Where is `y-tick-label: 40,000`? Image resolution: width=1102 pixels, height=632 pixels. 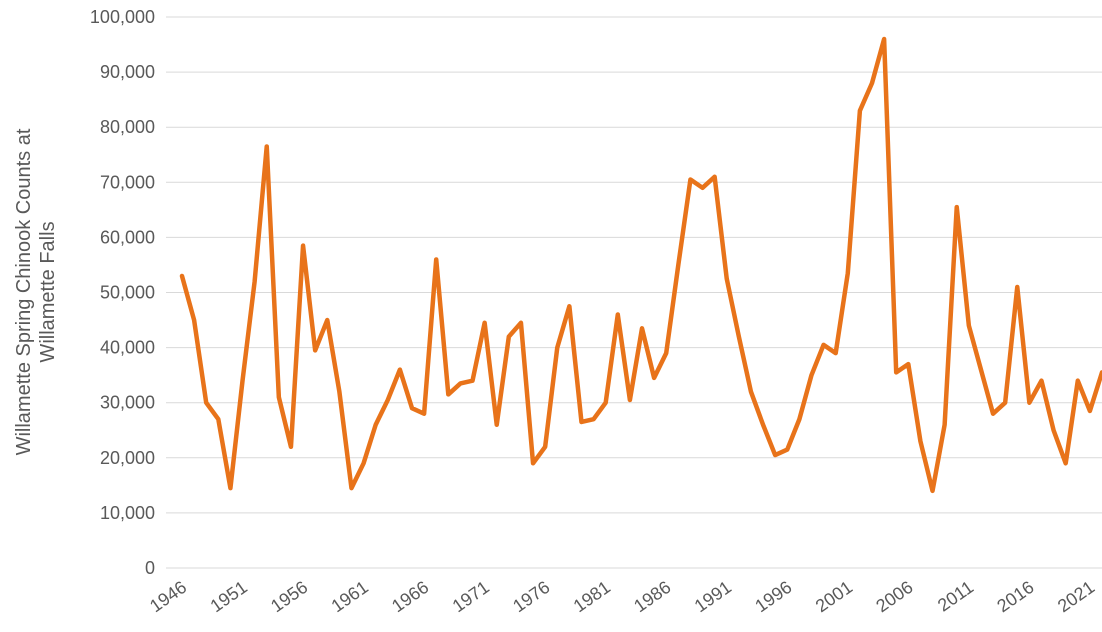
y-tick-label: 40,000 is located at coordinates (127, 348).